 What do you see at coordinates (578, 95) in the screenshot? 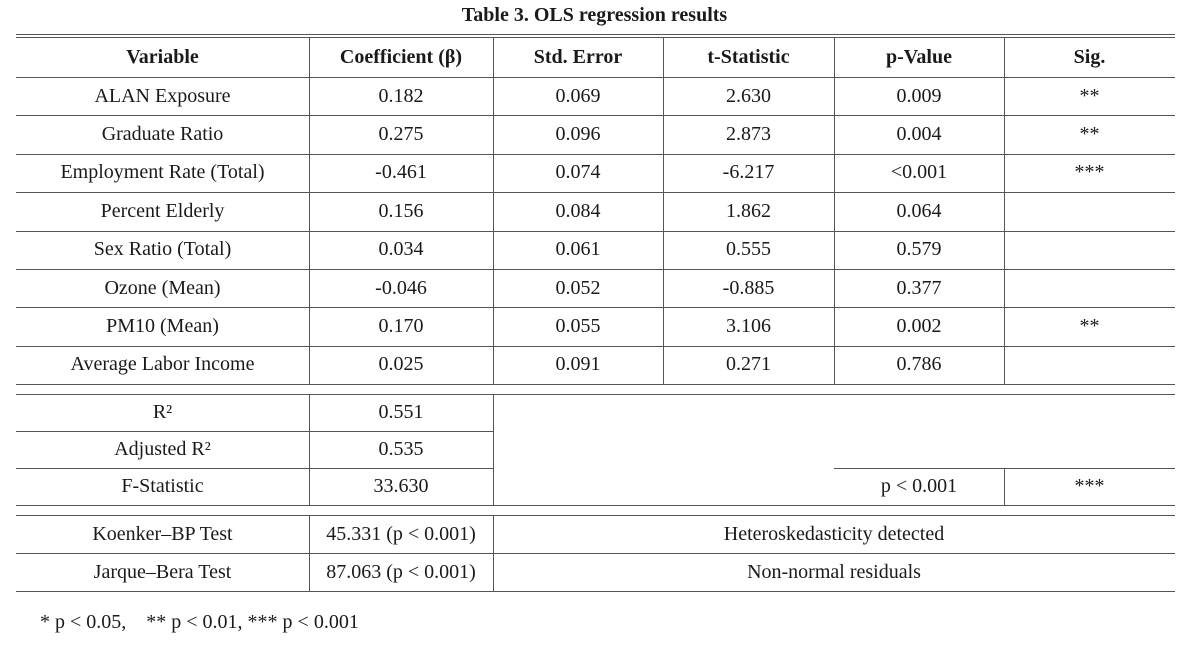
I see `table-cell: 0.069` at bounding box center [578, 95].